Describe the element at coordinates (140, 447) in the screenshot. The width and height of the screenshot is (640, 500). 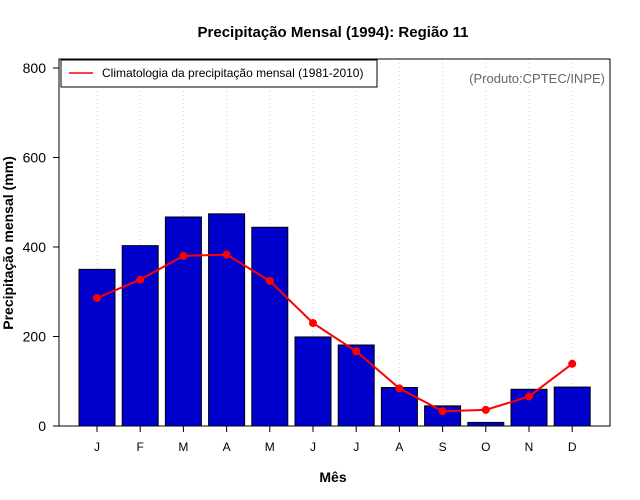
I see `x-tick-label: F` at that location.